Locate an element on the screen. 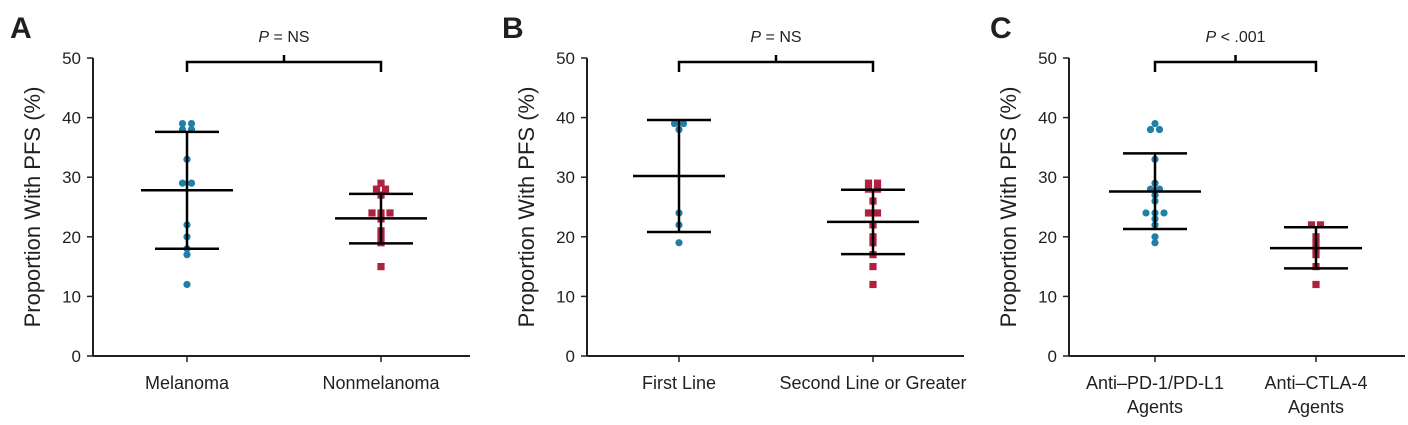 This screenshot has height=425, width=1408. category-label: First Line is located at coordinates (679, 383).